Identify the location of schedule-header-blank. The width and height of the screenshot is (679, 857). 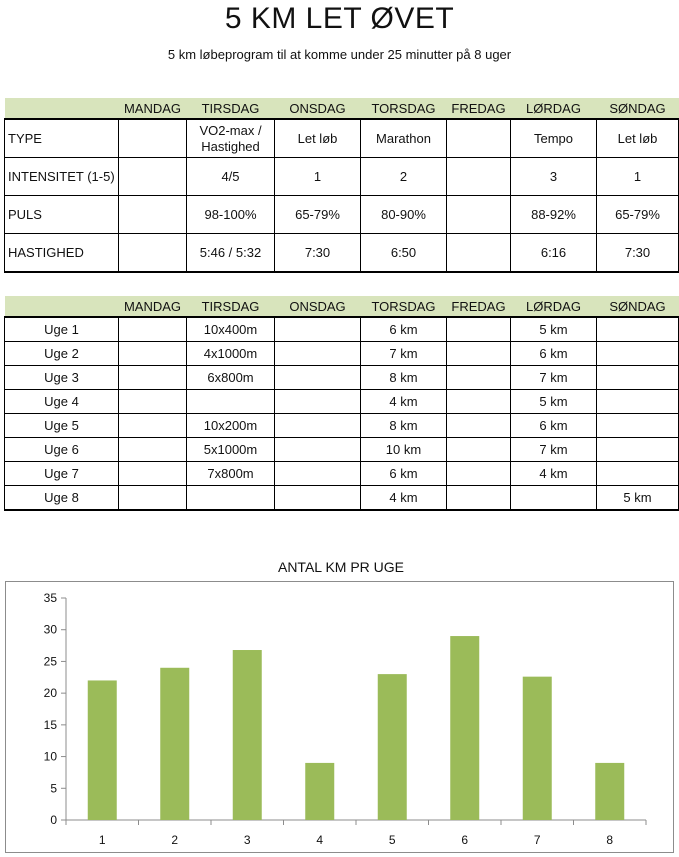
(61, 307).